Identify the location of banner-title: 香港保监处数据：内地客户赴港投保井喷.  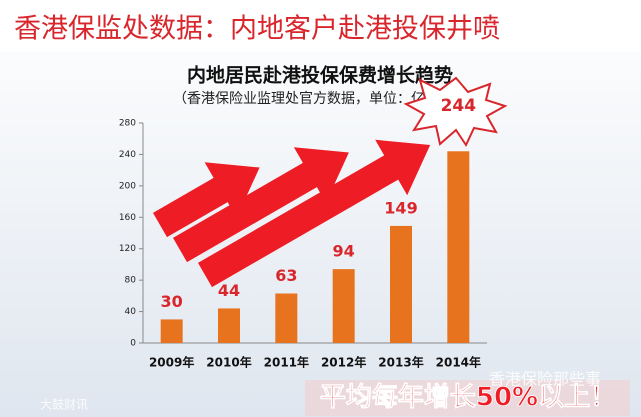
(257, 29).